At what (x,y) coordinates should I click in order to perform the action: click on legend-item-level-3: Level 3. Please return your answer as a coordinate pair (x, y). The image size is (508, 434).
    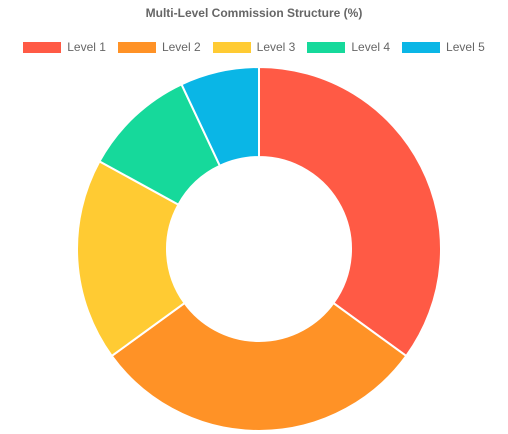
    Looking at the image, I should click on (254, 47).